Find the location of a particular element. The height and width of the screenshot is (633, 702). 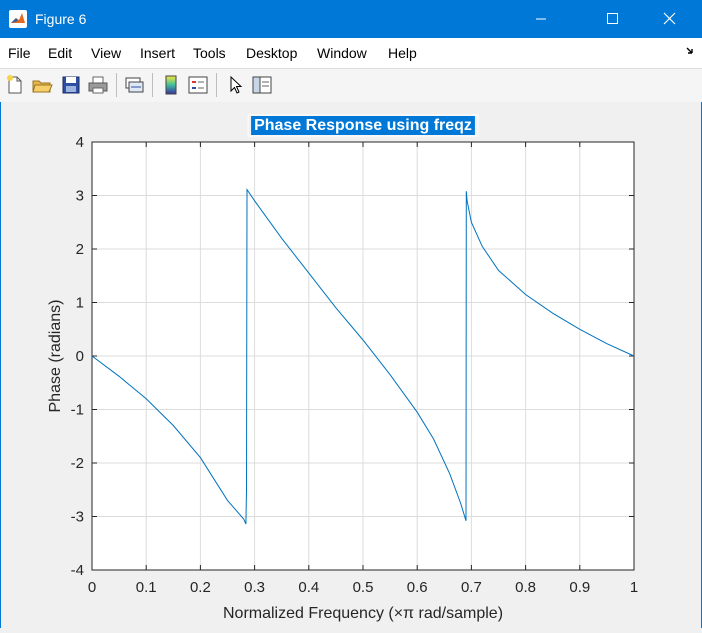

title-selection-highlight is located at coordinates (363, 125).